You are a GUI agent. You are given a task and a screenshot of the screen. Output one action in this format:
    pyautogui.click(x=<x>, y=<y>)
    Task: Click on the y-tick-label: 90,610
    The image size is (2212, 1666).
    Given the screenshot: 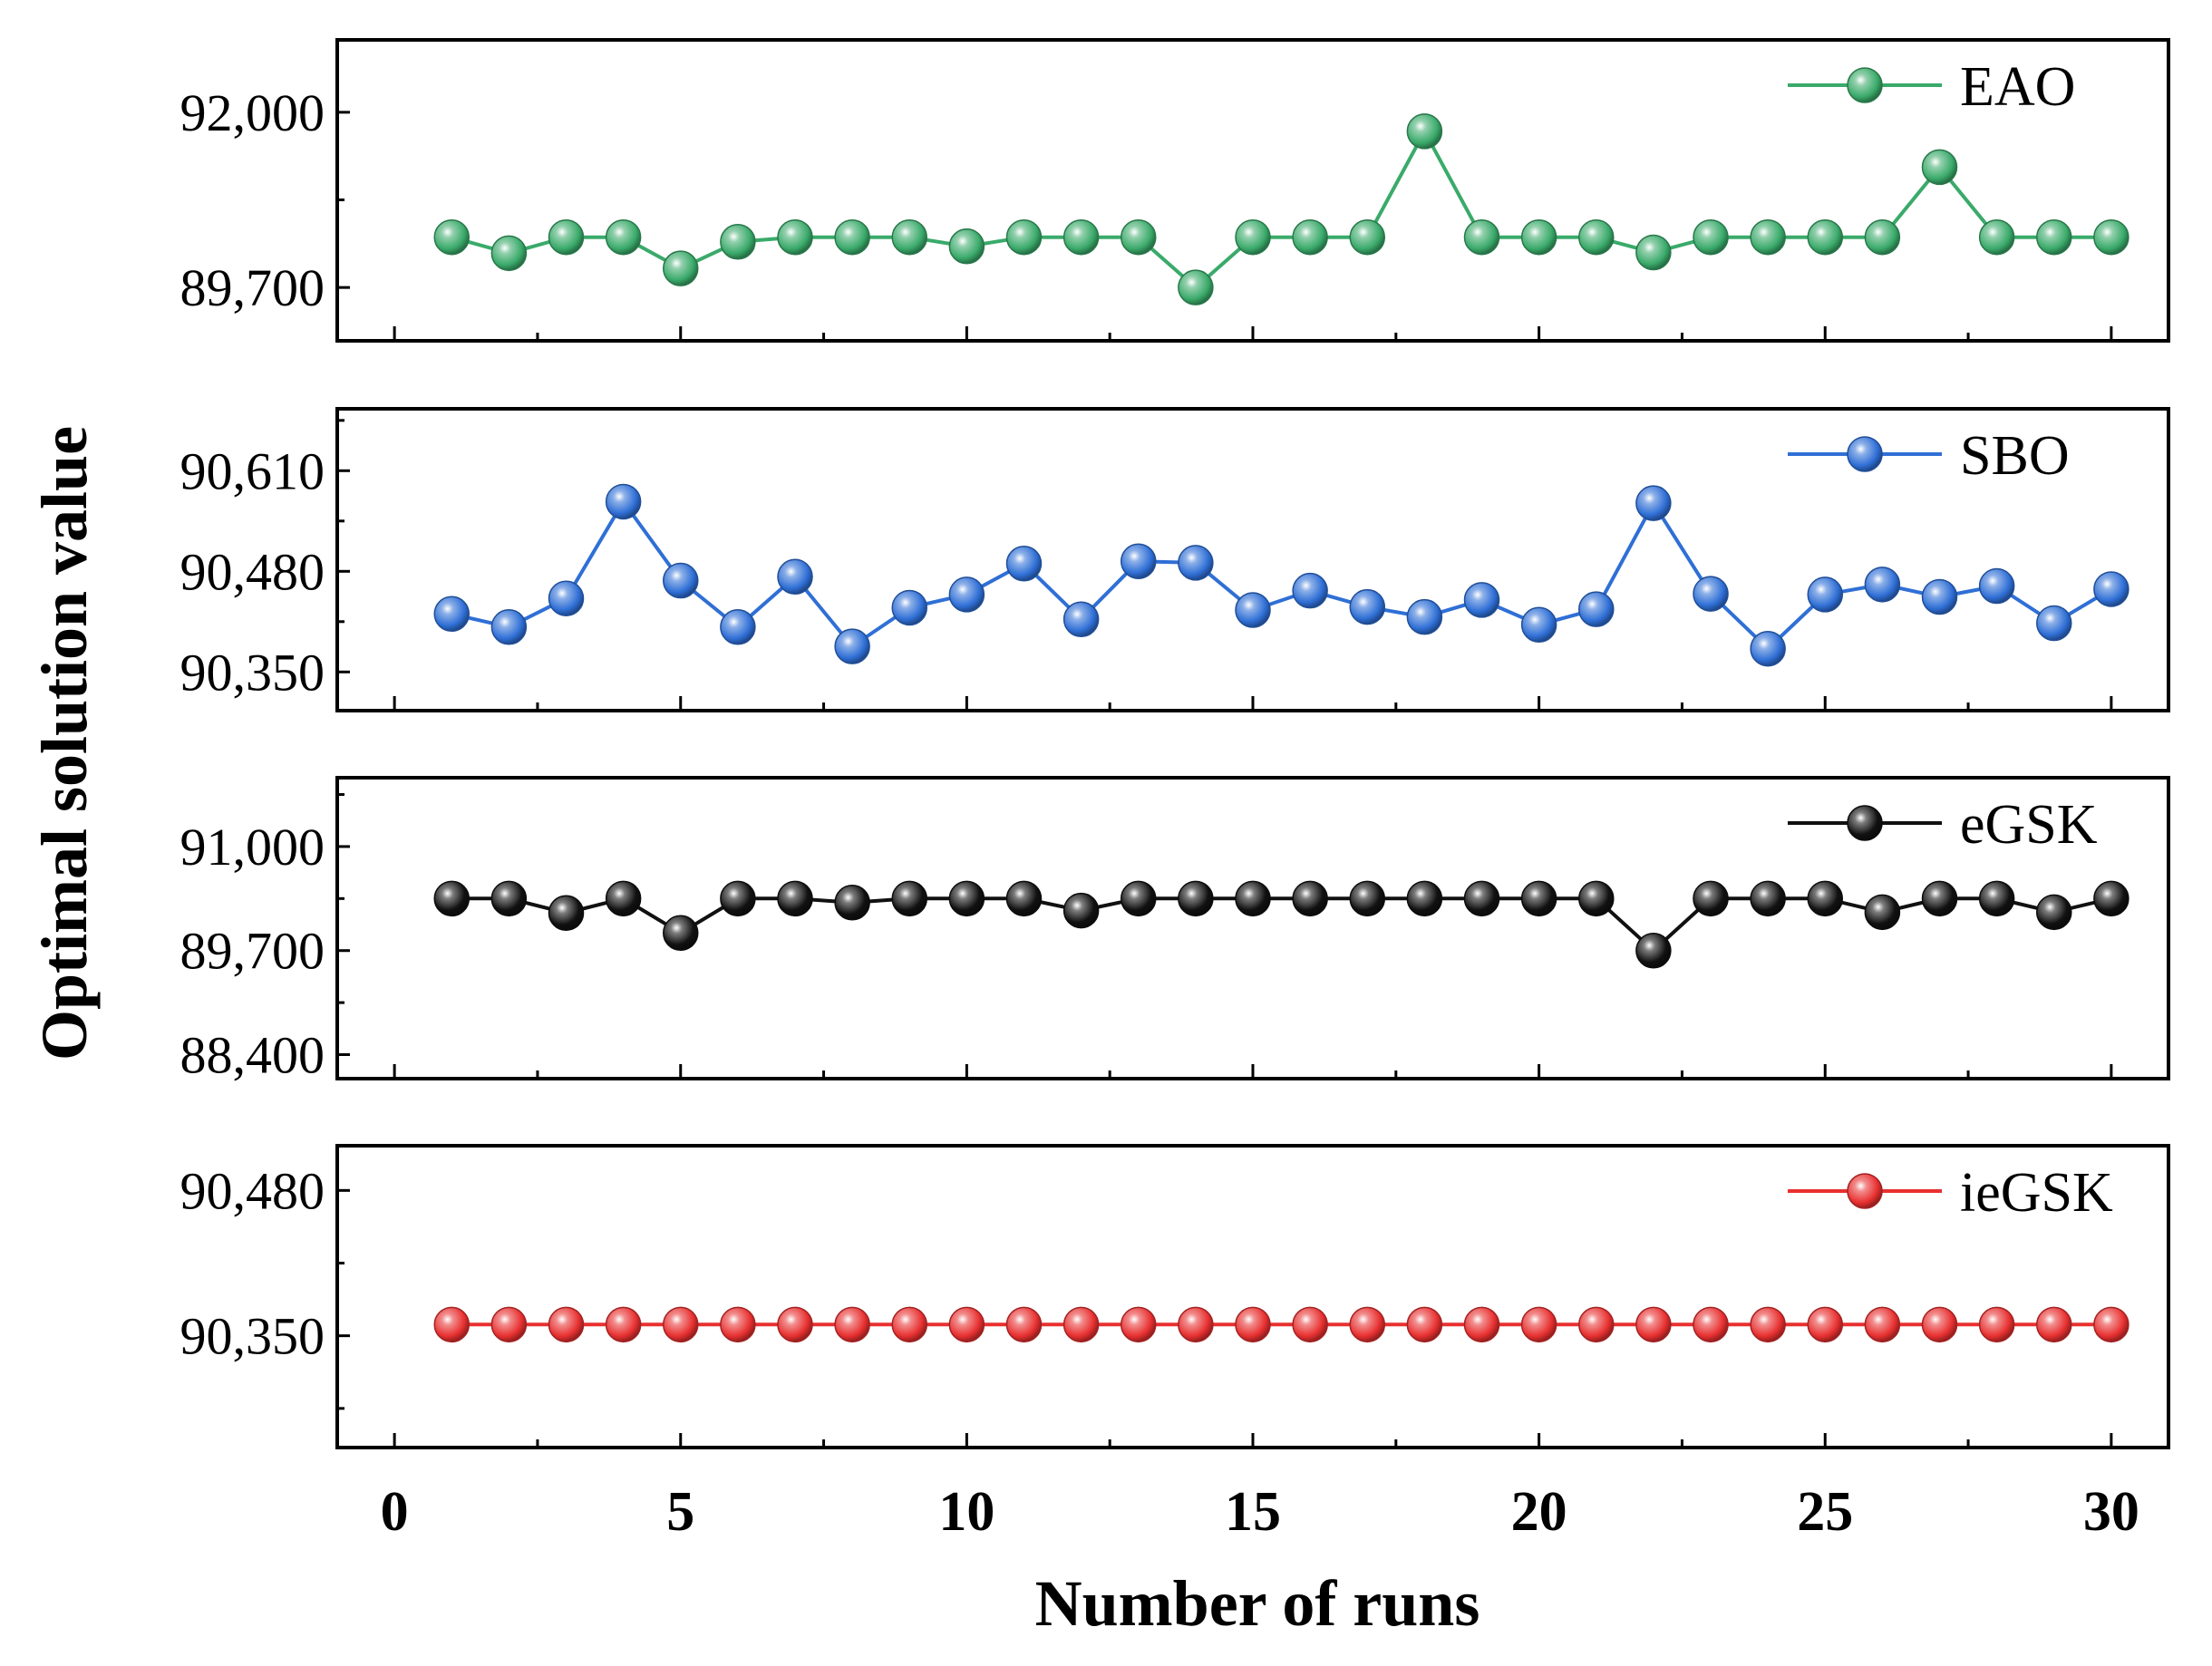 What is the action you would take?
    pyautogui.click(x=252, y=470)
    